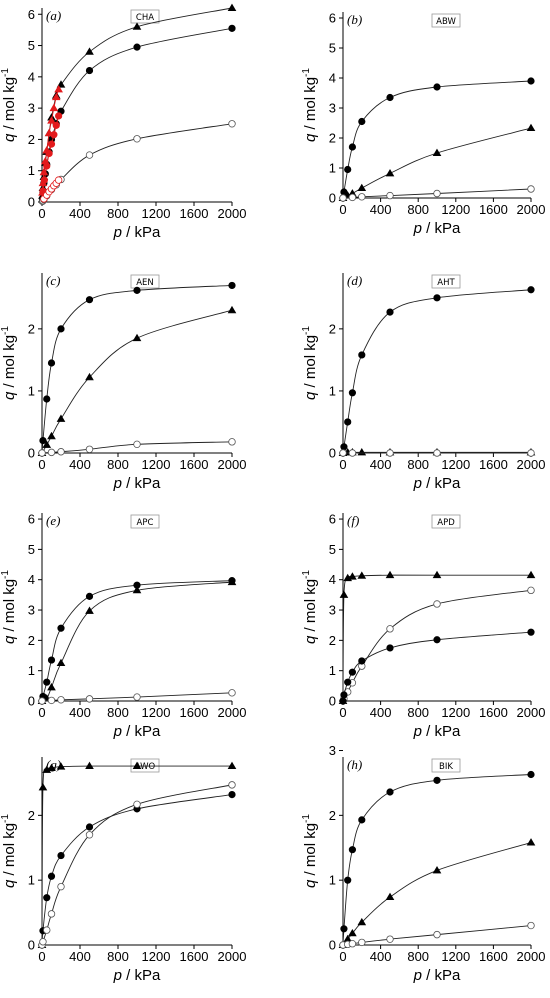 The width and height of the screenshot is (550, 998). I want to click on framework-name: AEN, so click(145, 283).